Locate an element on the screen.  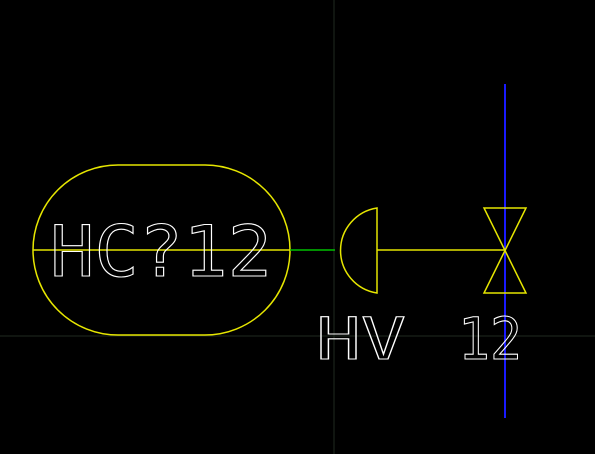
valve-tag-number: 12 is located at coordinates (490, 339).